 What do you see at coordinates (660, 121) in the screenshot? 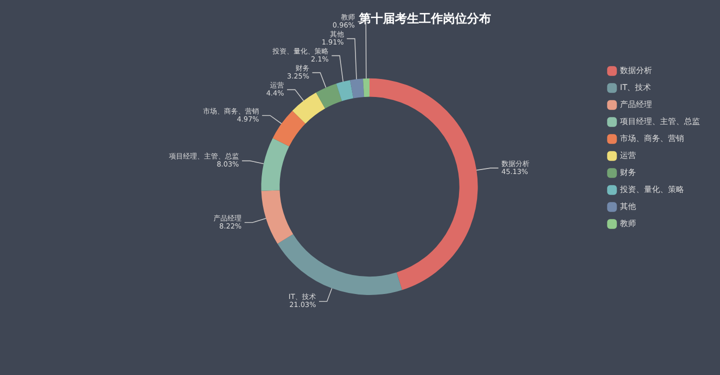
I see `legend-label: 项目经理、主管、总监` at bounding box center [660, 121].